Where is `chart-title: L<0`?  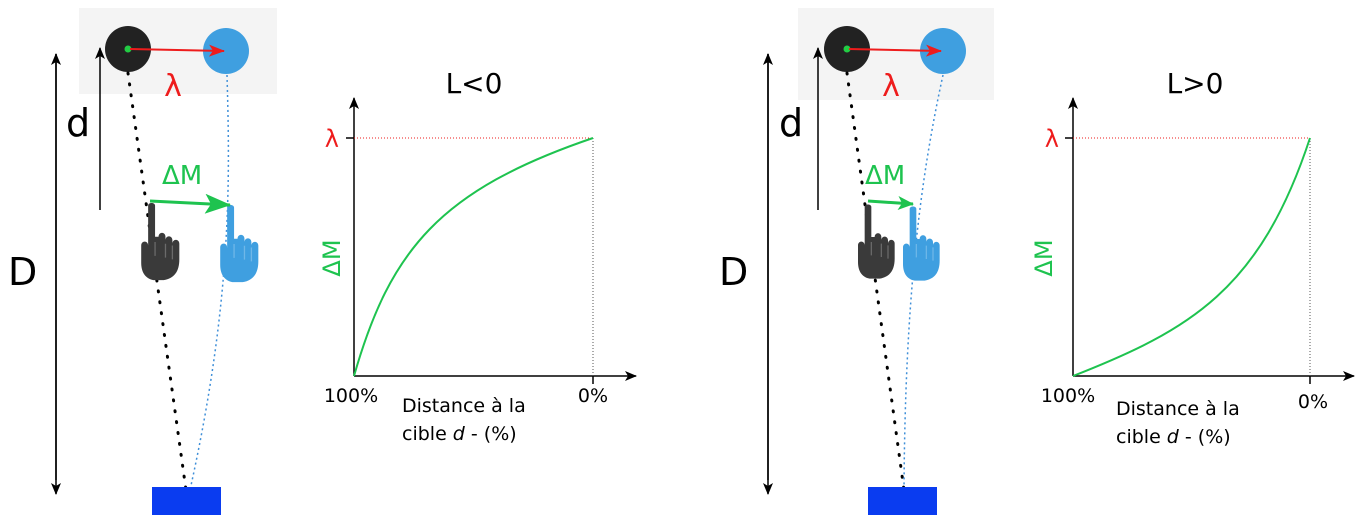 chart-title: L<0 is located at coordinates (474, 83).